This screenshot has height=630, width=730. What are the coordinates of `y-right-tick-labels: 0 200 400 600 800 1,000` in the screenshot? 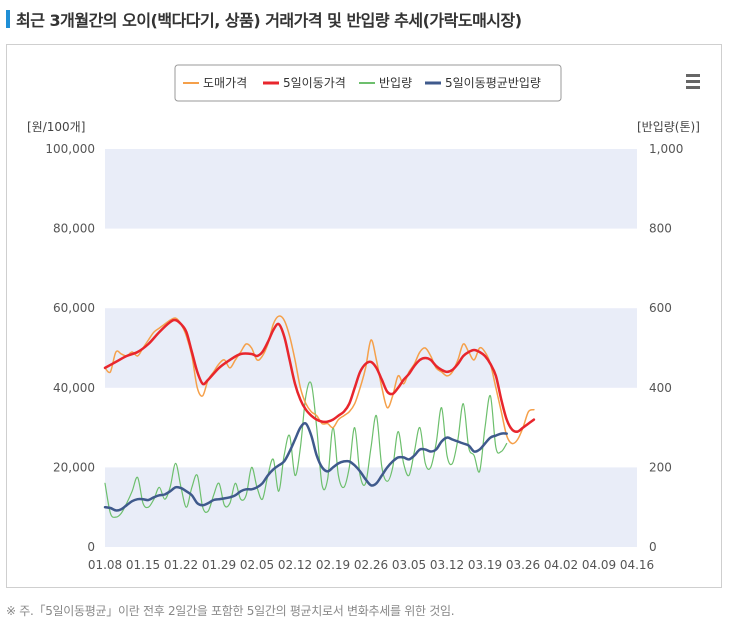 It's located at (666, 348).